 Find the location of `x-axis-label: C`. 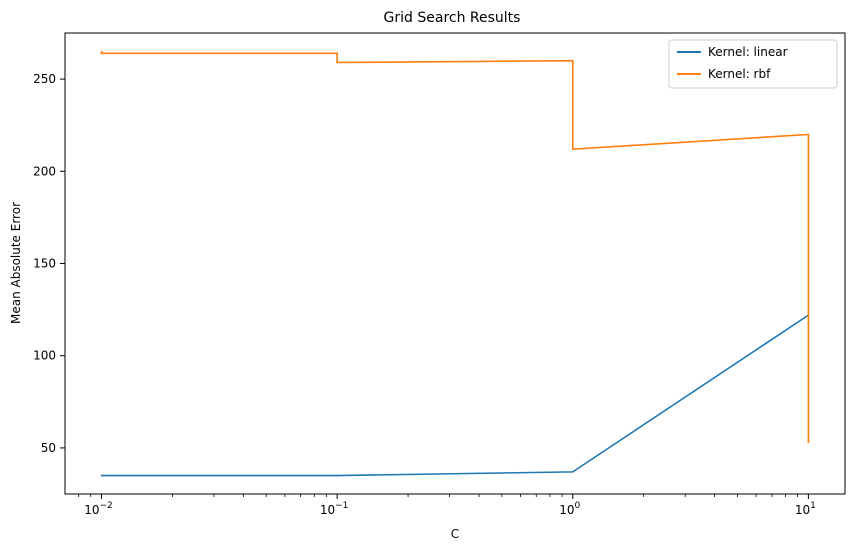

x-axis-label: C is located at coordinates (455, 534).